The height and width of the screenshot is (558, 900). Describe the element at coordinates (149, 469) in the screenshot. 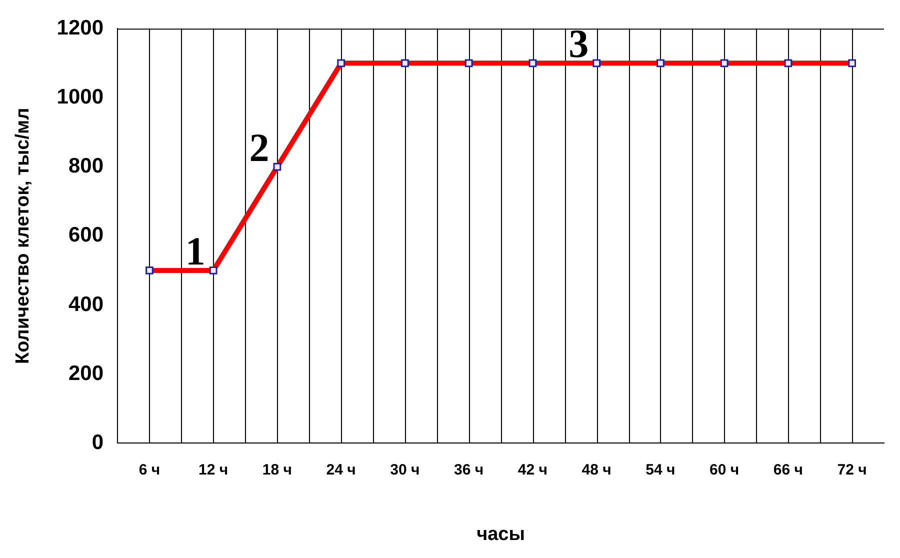

I see `x-tick-label: 6 ч` at that location.